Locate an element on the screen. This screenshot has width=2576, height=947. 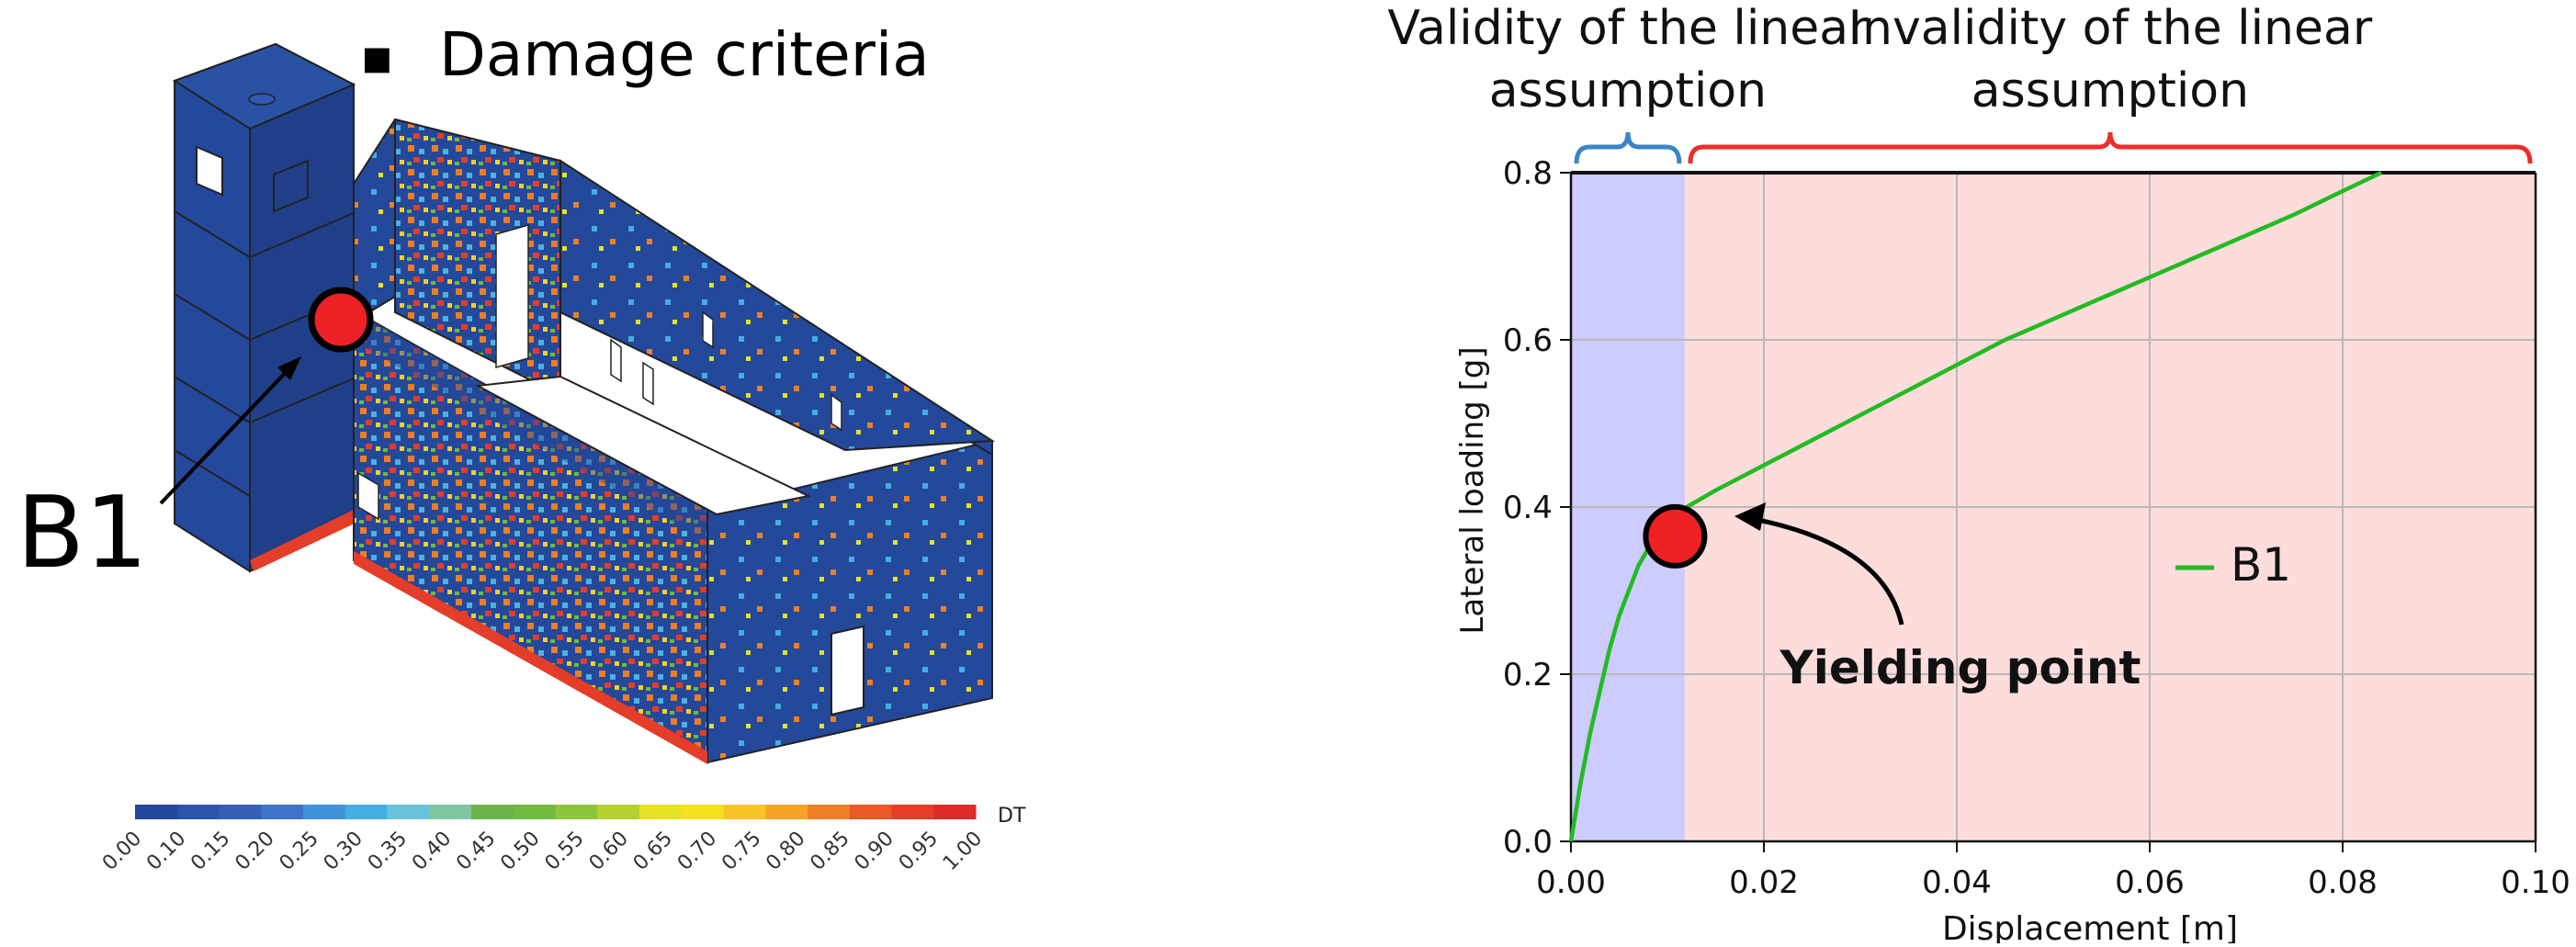
colorbar-tick-label: 1.00 is located at coordinates (963, 851).